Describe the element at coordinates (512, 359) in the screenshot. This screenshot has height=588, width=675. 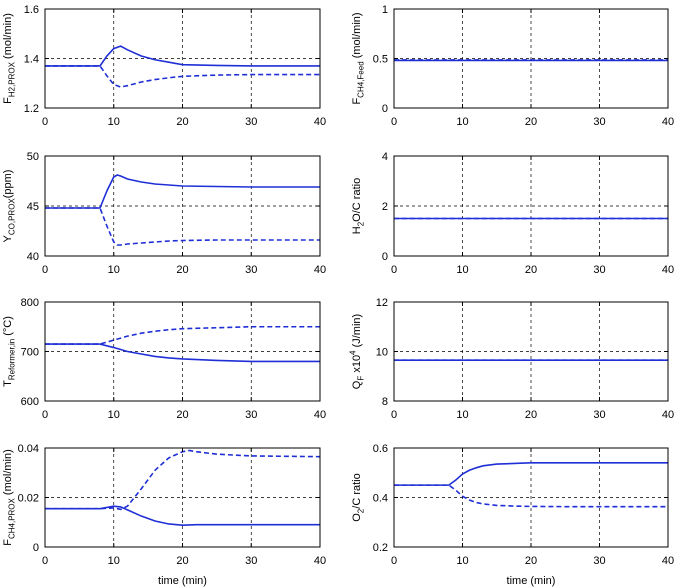
I see `chart-panel: 0 10 20 30 40 8 10 12 QF x104 (J/min)` at that location.